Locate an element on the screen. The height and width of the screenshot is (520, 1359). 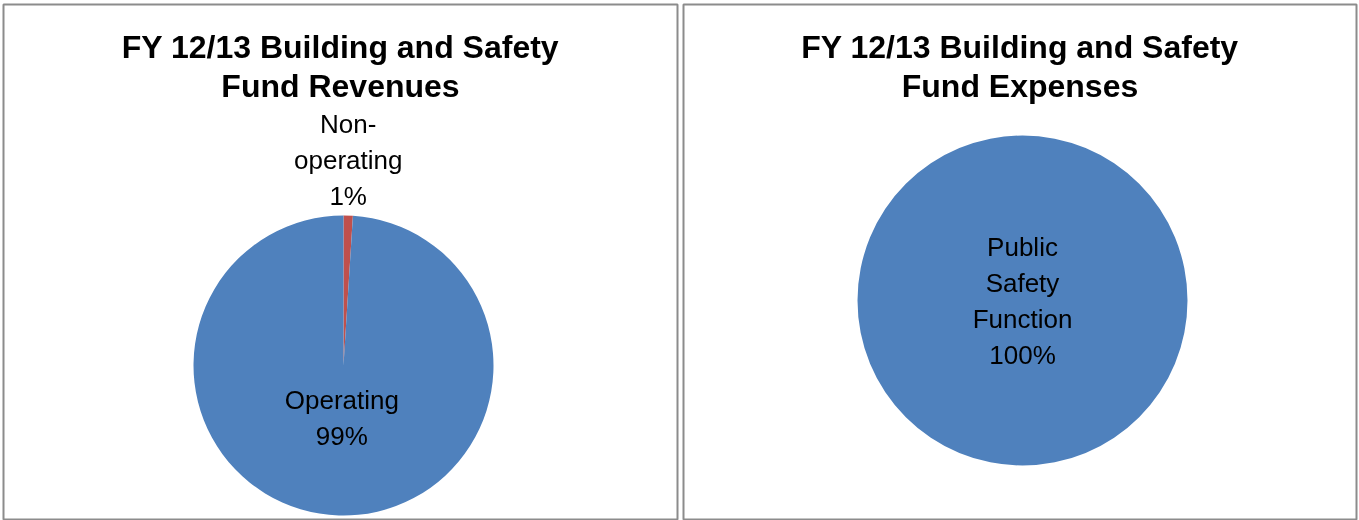
data-label: 99% is located at coordinates (341, 435).